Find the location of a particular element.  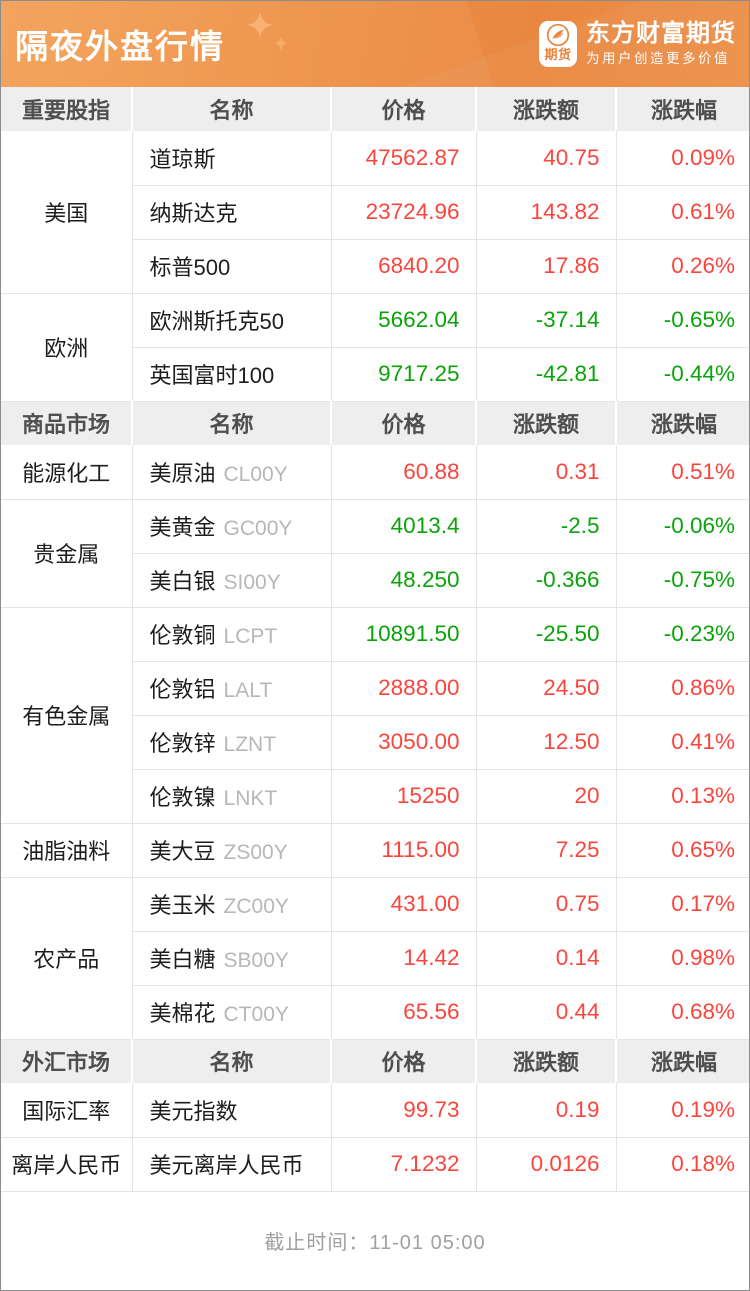

change-cell: 0.19 is located at coordinates (545, 1110).